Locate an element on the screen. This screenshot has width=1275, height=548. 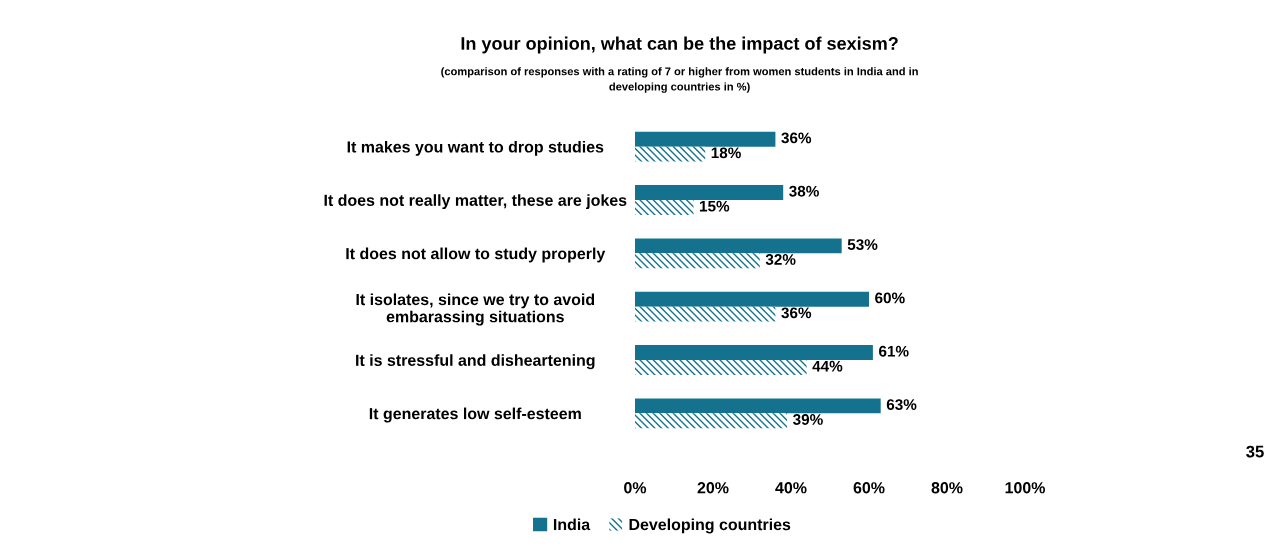
data-label: 15% is located at coordinates (715, 206).